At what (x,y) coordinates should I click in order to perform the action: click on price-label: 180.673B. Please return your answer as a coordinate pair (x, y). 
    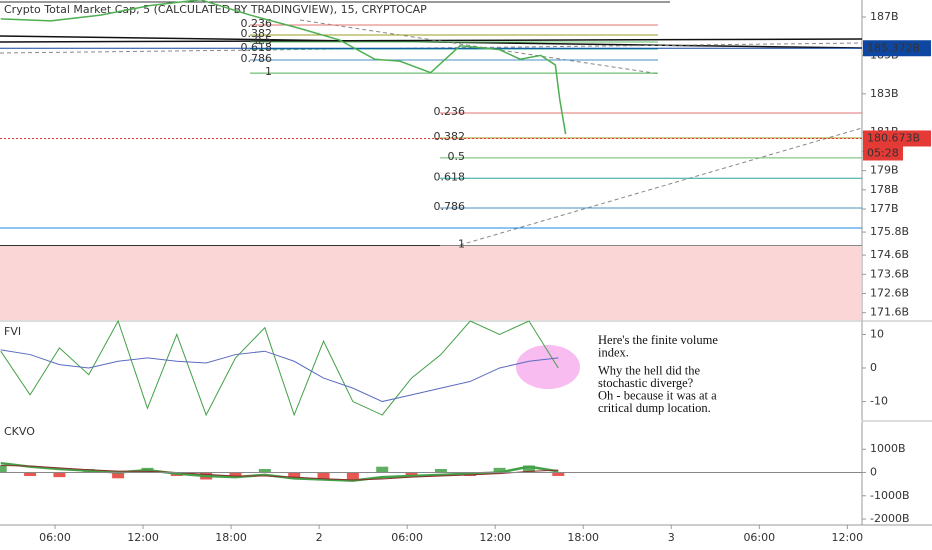
    Looking at the image, I should click on (893, 137).